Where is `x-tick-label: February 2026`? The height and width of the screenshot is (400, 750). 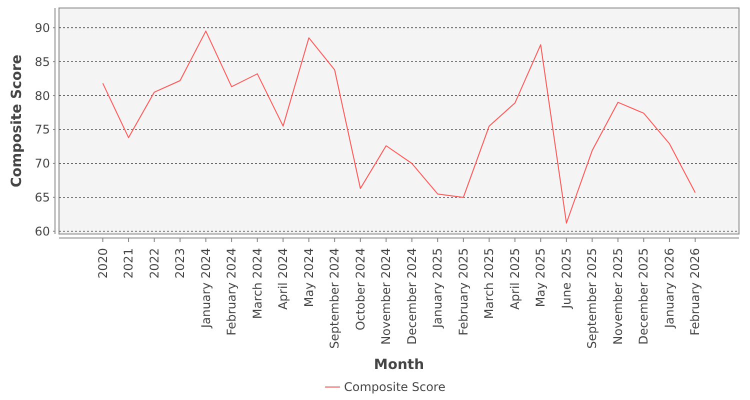
x-tick-label: February 2026 is located at coordinates (695, 292).